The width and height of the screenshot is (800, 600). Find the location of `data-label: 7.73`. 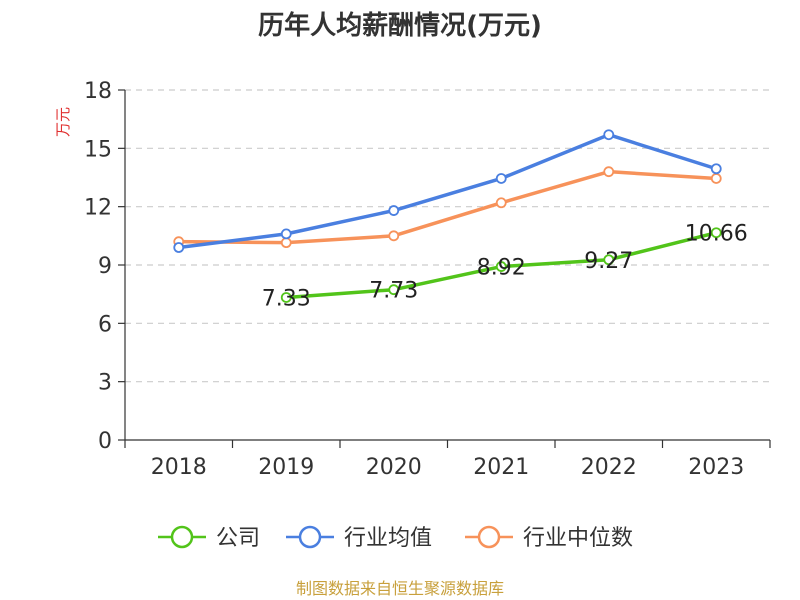

data-label: 7.73 is located at coordinates (393, 291).